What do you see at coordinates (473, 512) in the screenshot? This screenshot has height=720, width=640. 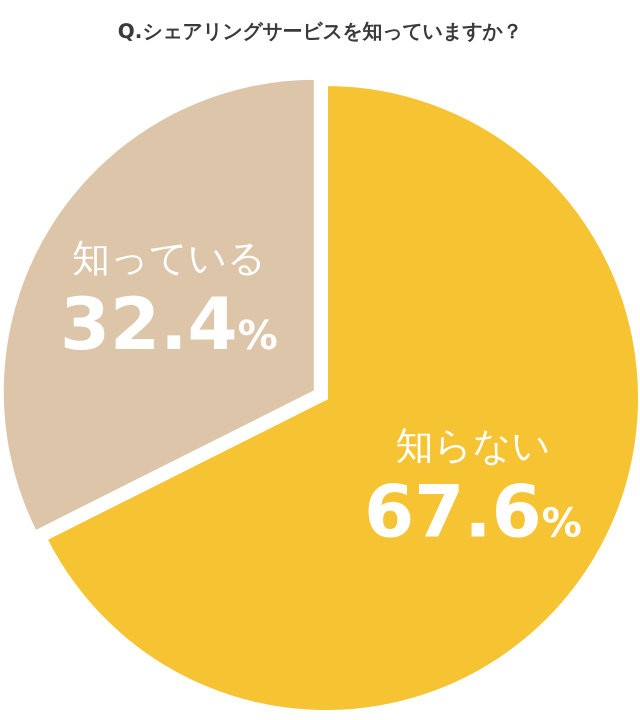 I see `data-label: 67.6%` at bounding box center [473, 512].